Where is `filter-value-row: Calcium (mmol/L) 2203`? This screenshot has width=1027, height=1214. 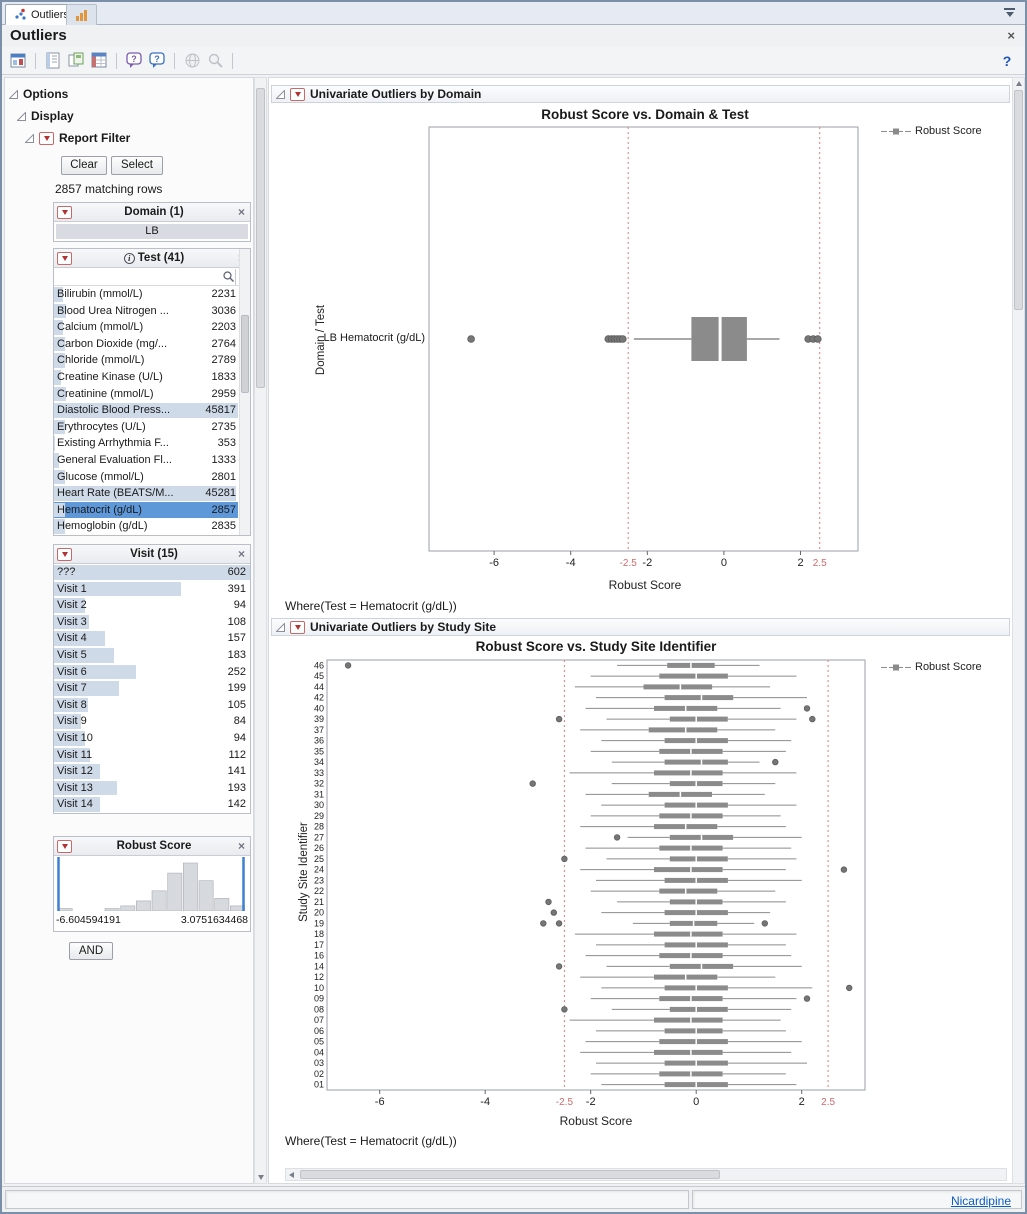
filter-value-row: Calcium (mmol/L) 2203 is located at coordinates (146, 327).